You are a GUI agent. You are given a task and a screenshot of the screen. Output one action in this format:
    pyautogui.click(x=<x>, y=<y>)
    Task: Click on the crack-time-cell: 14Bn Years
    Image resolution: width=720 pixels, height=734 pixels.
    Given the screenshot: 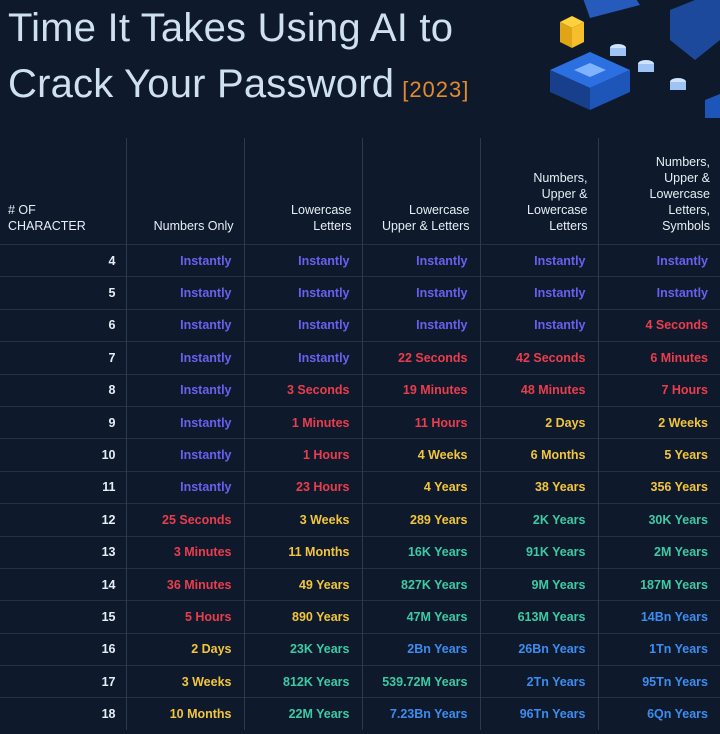 What is the action you would take?
    pyautogui.click(x=658, y=617)
    